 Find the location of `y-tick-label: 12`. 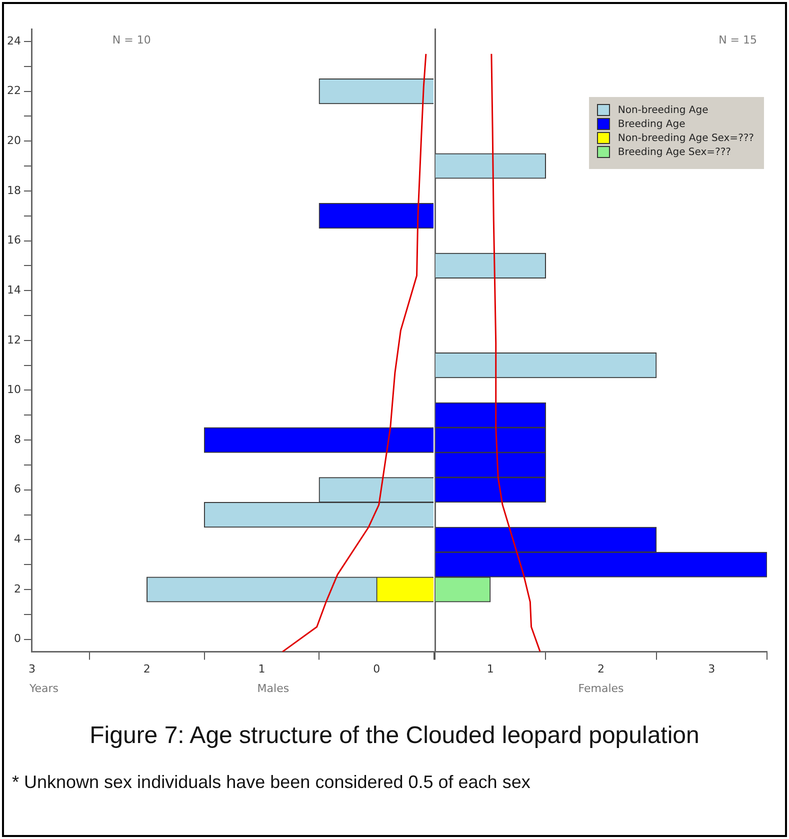

y-tick-label: 12 is located at coordinates (13, 339).